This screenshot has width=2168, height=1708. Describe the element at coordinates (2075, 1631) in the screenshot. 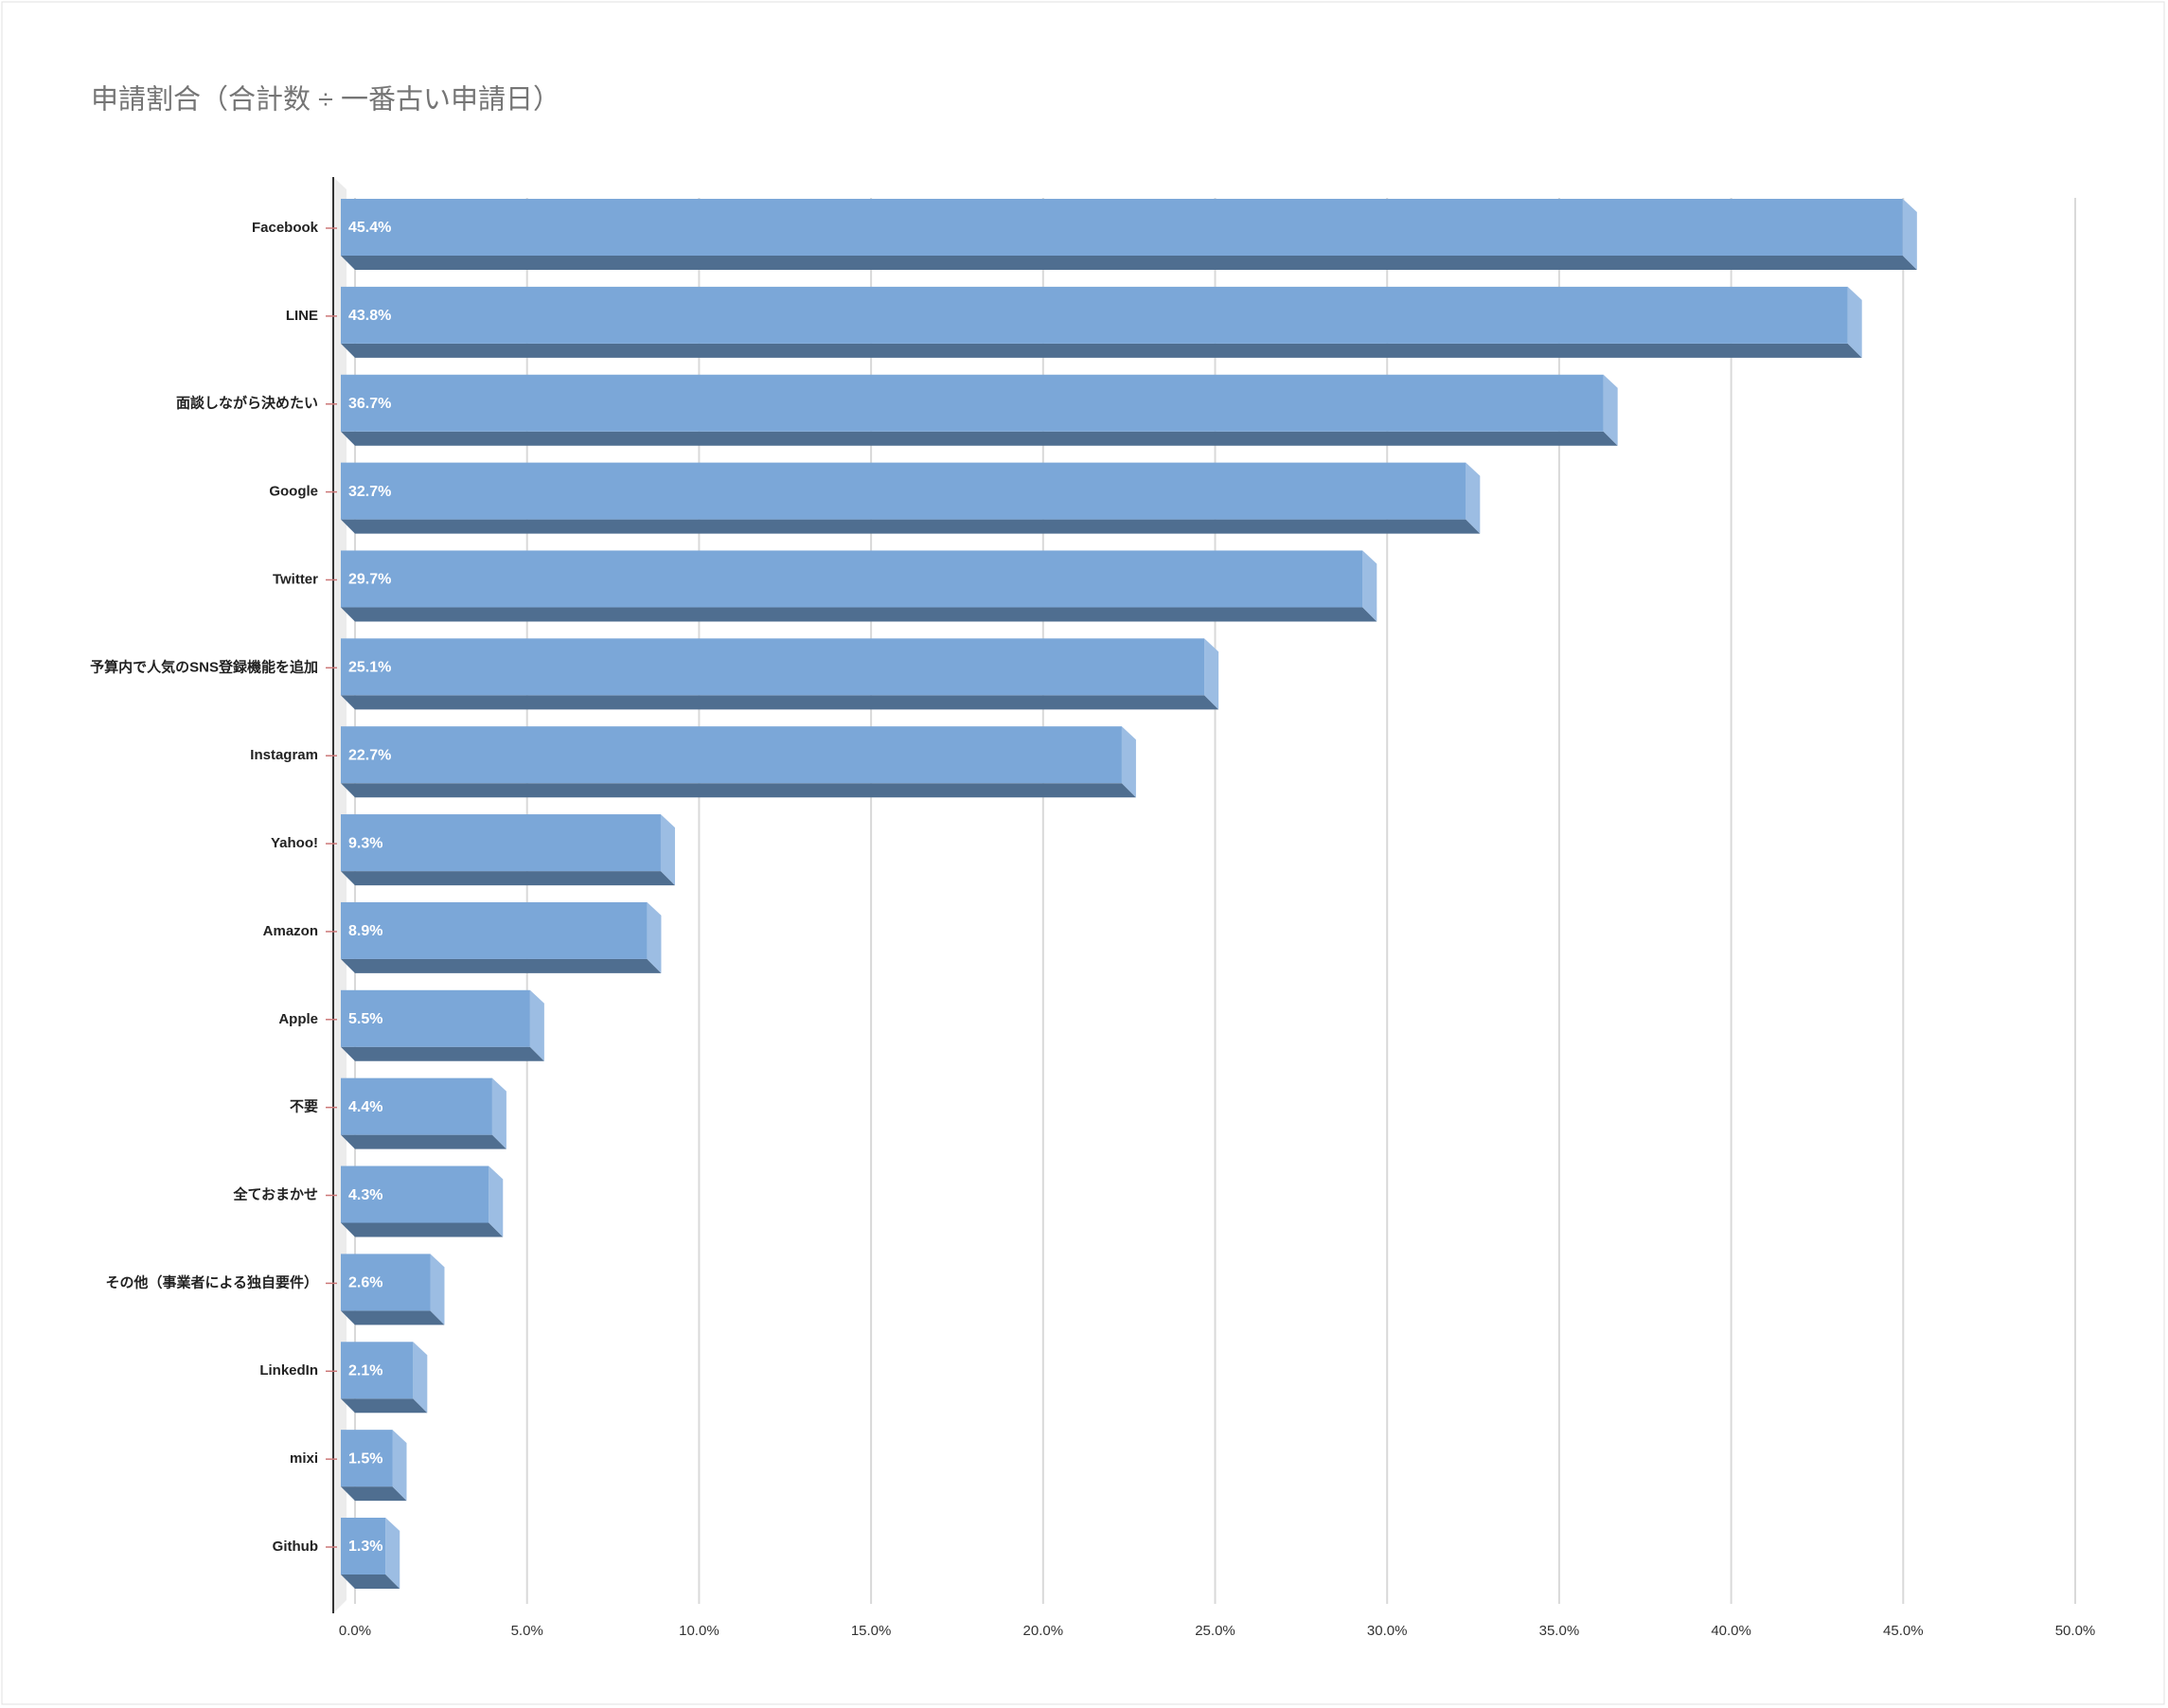

I see `x-tick-label: 50.0%` at that location.